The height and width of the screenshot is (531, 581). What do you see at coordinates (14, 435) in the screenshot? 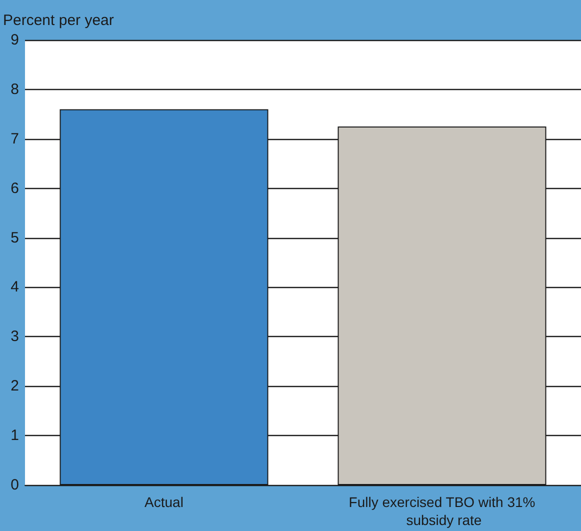
I see `y-tick-label: 1` at bounding box center [14, 435].